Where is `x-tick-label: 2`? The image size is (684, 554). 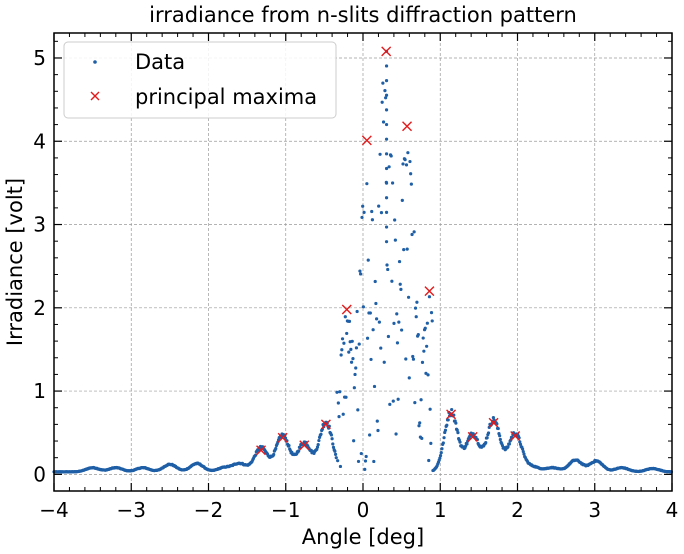 x-tick-label: 2 is located at coordinates (517, 510).